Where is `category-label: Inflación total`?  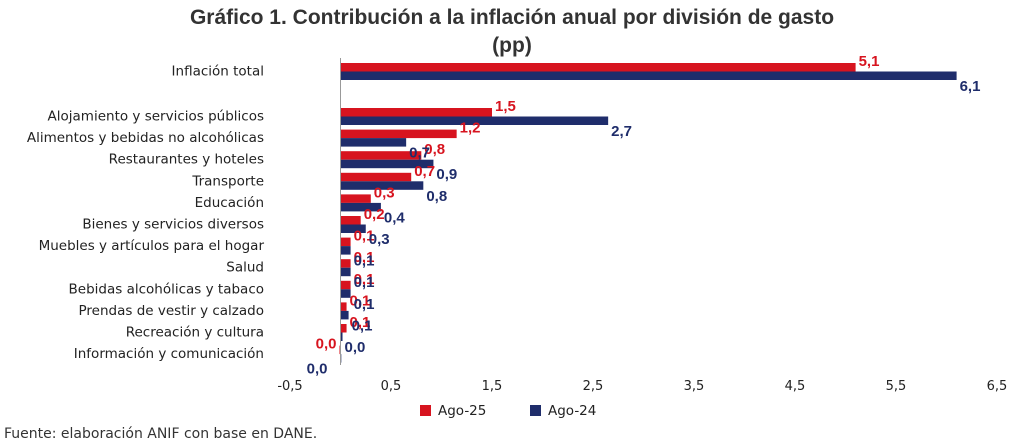 category-label: Inflación total is located at coordinates (218, 72).